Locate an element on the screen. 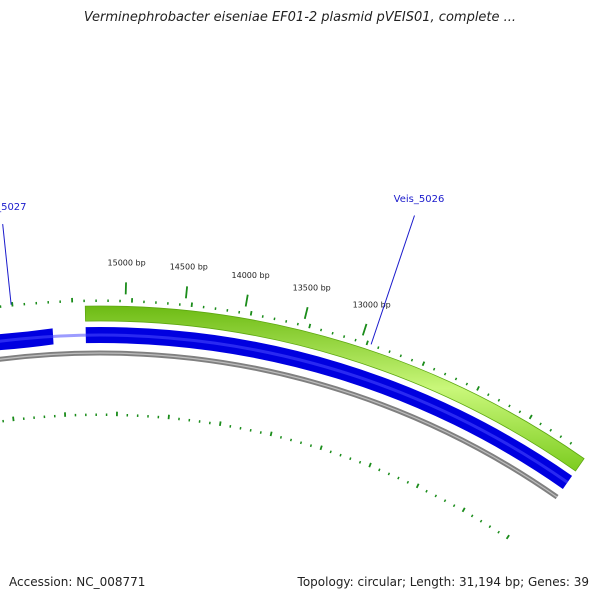  accession-label: Accession: NC_008771 is located at coordinates (77, 582).